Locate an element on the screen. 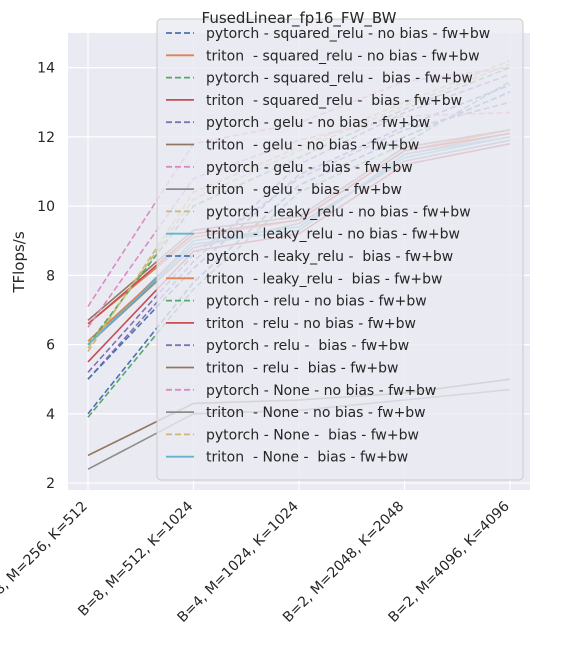  legend-entry: triton - gelu - no bias - fw+bw is located at coordinates (312, 146).